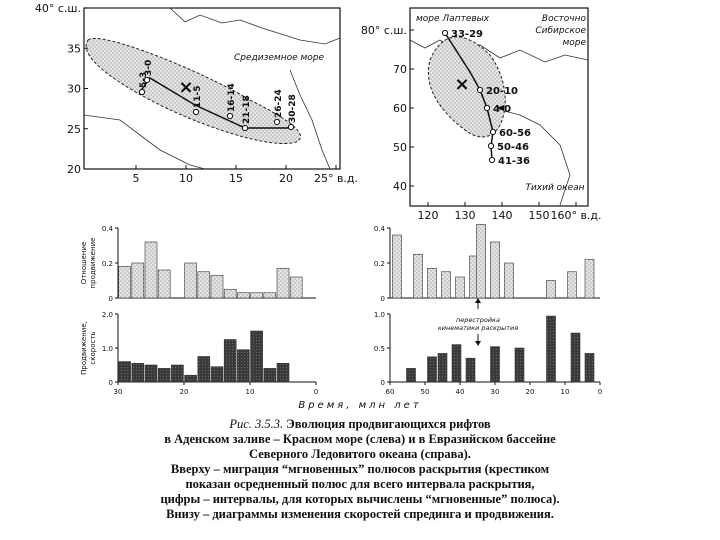 The width and height of the screenshot is (720, 540). I want to click on map-y-tick-label: 20, so click(74, 169).